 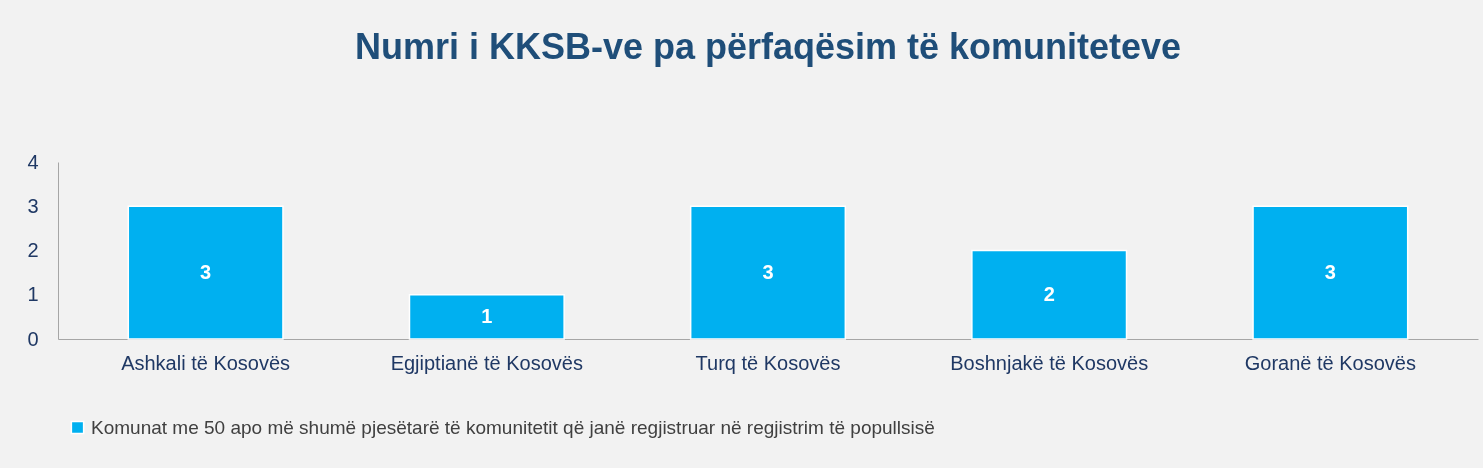 What do you see at coordinates (768, 362) in the screenshot?
I see `x-tick-label: Turq të Kosovës` at bounding box center [768, 362].